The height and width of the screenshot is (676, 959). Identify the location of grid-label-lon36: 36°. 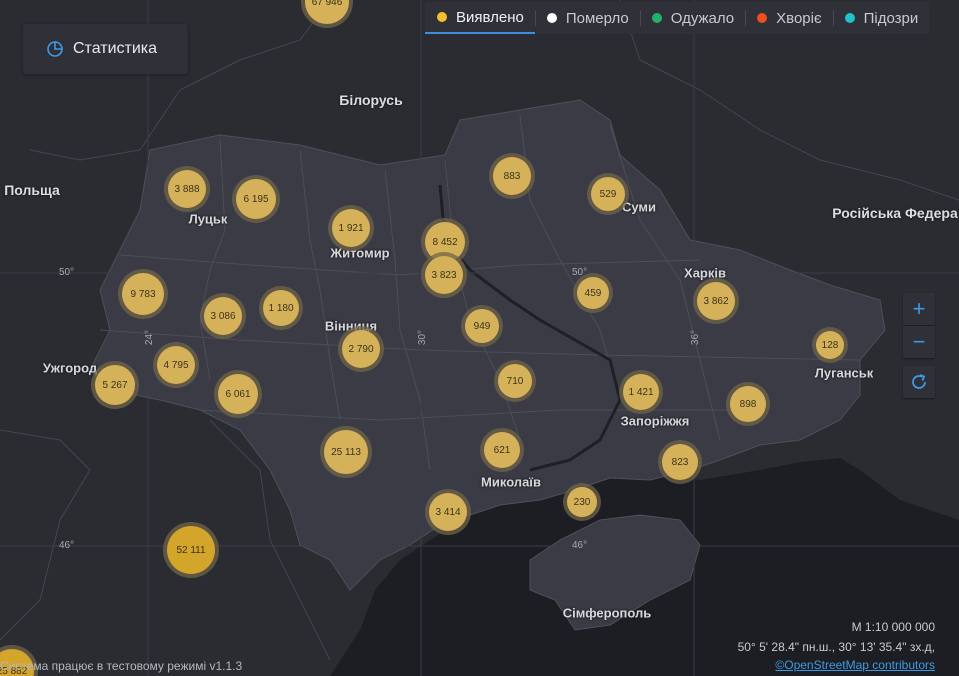
(696, 337).